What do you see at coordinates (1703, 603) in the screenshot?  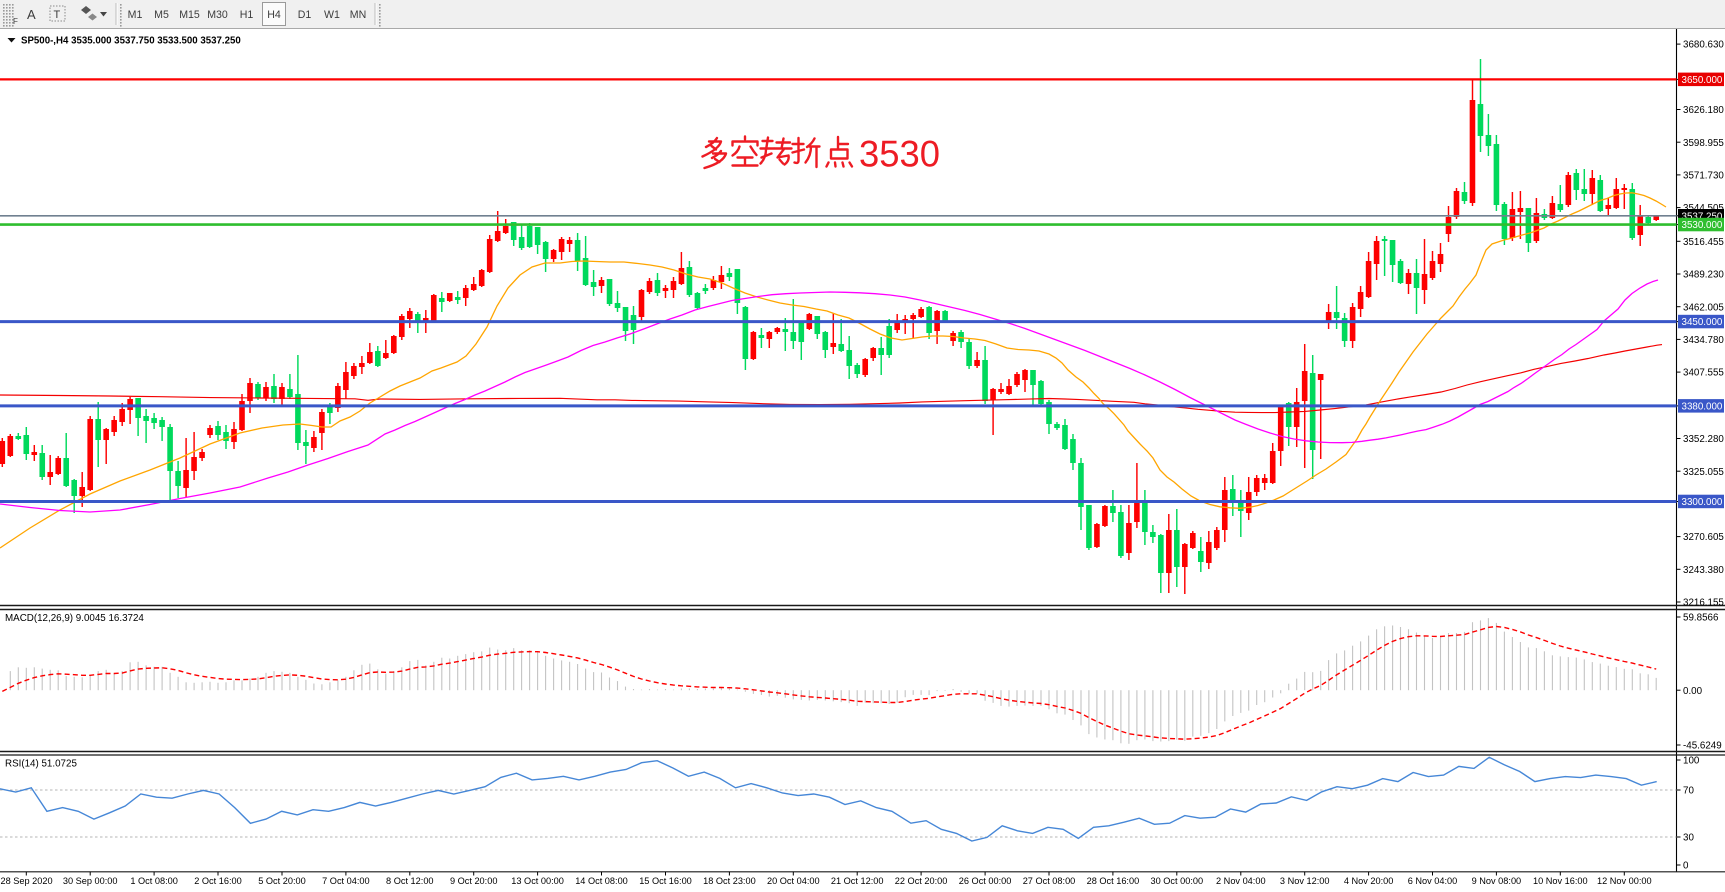 I see `svg-text: 3216.155` at bounding box center [1703, 603].